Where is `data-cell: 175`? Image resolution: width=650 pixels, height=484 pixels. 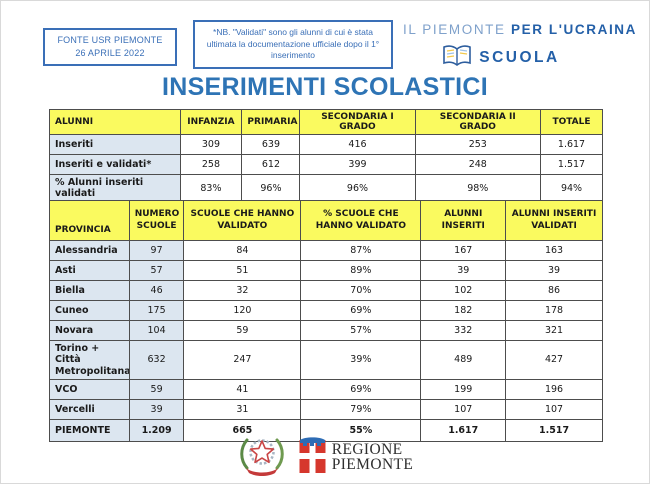
data-cell: 175 is located at coordinates (156, 310).